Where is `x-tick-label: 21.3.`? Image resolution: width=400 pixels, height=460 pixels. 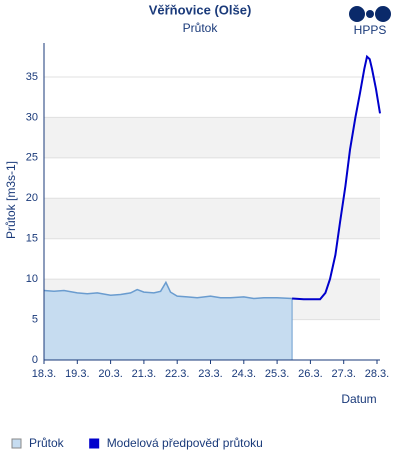
x-tick-label: 21.3. is located at coordinates (144, 374).